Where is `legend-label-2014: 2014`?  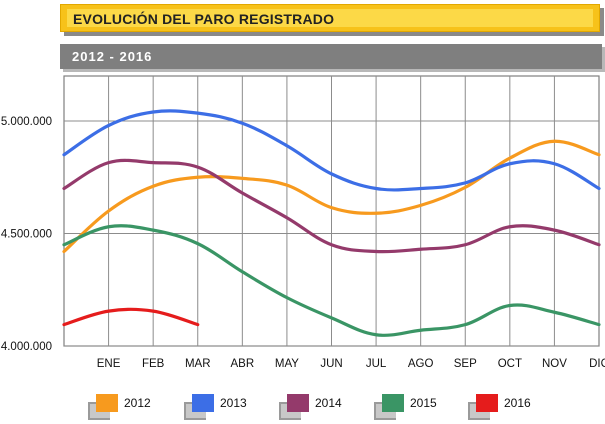
legend-label-2014: 2014 is located at coordinates (328, 403).